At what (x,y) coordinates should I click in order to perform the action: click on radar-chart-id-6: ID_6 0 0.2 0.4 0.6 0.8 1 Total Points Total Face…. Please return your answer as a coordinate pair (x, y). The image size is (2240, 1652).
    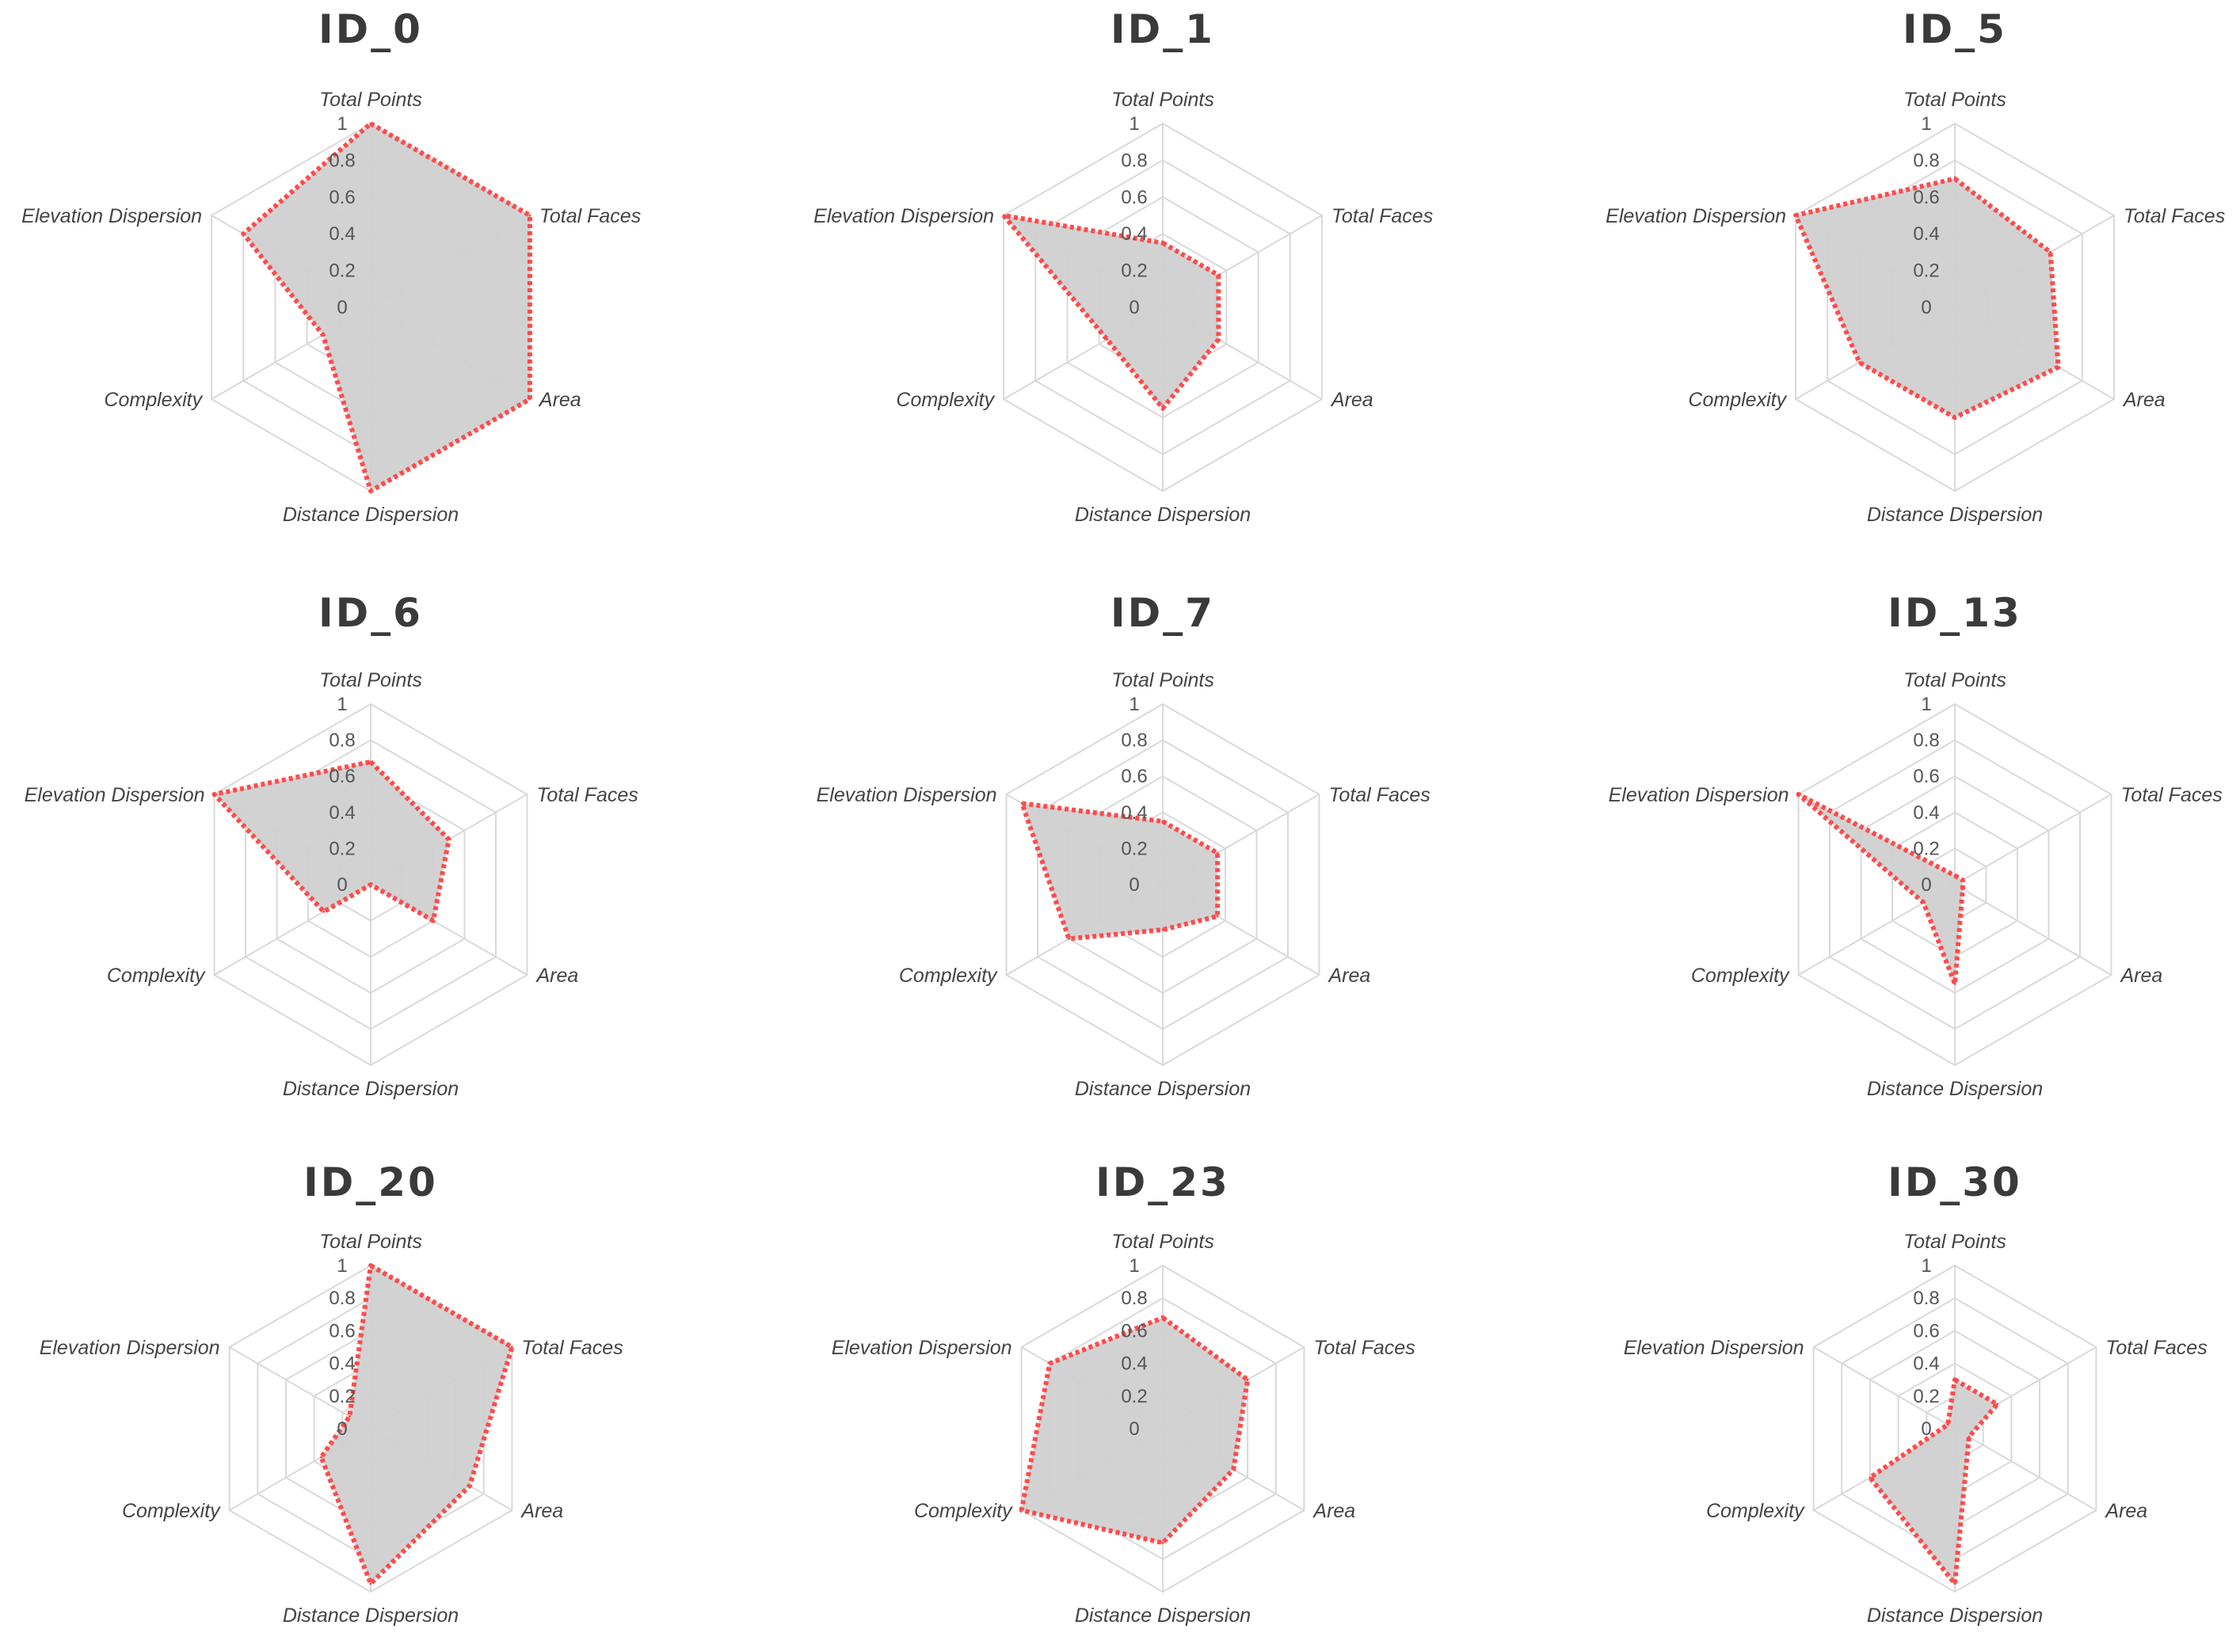
    Looking at the image, I should click on (331, 845).